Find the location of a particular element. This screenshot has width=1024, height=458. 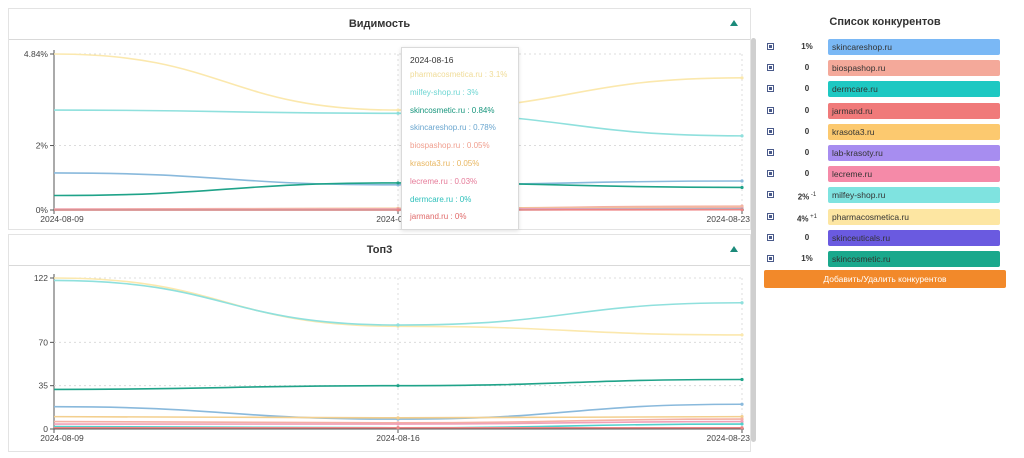

competitor-delta: +1 is located at coordinates (813, 216).